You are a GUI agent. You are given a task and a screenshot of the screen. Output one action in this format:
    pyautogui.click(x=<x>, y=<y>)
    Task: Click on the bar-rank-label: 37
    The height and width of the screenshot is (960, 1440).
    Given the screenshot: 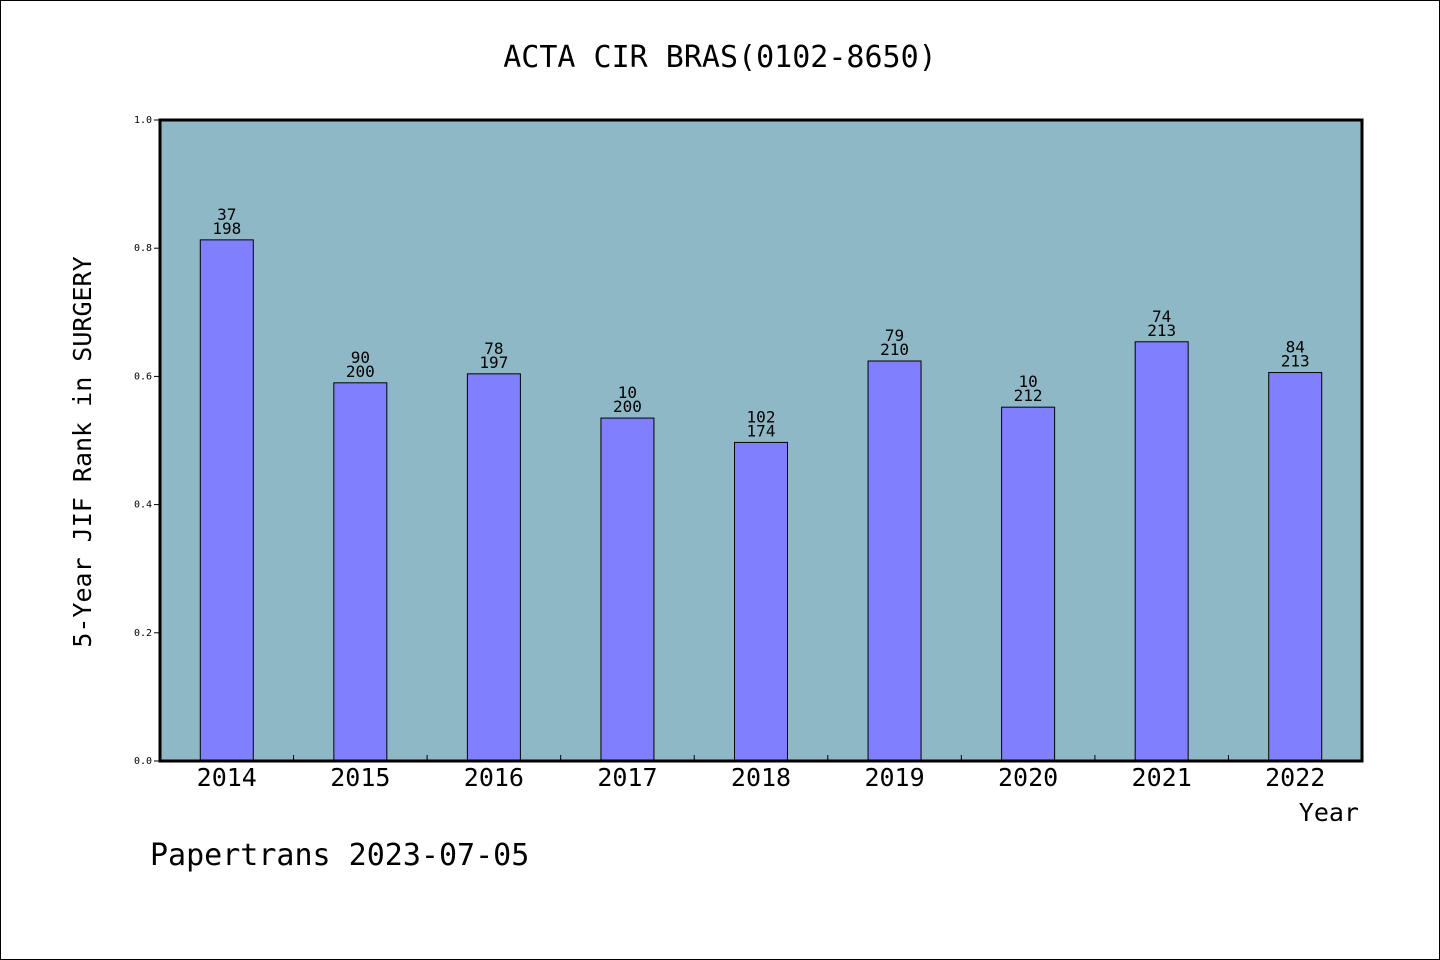 What is the action you would take?
    pyautogui.click(x=226, y=214)
    